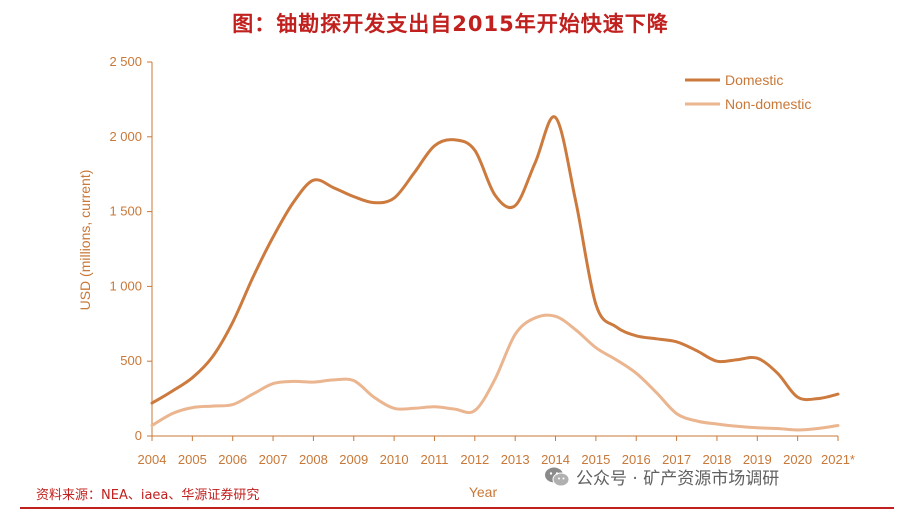  What do you see at coordinates (748, 92) in the screenshot?
I see `legend: Domestic Non-domestic` at bounding box center [748, 92].